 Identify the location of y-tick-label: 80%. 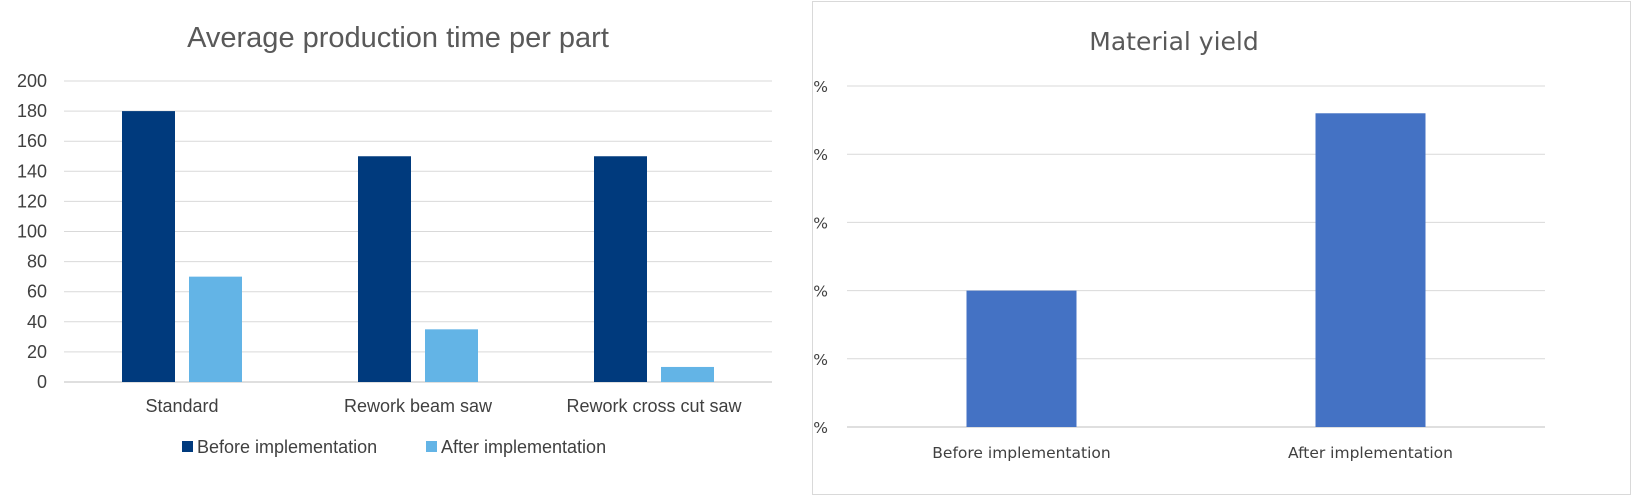
(820, 292).